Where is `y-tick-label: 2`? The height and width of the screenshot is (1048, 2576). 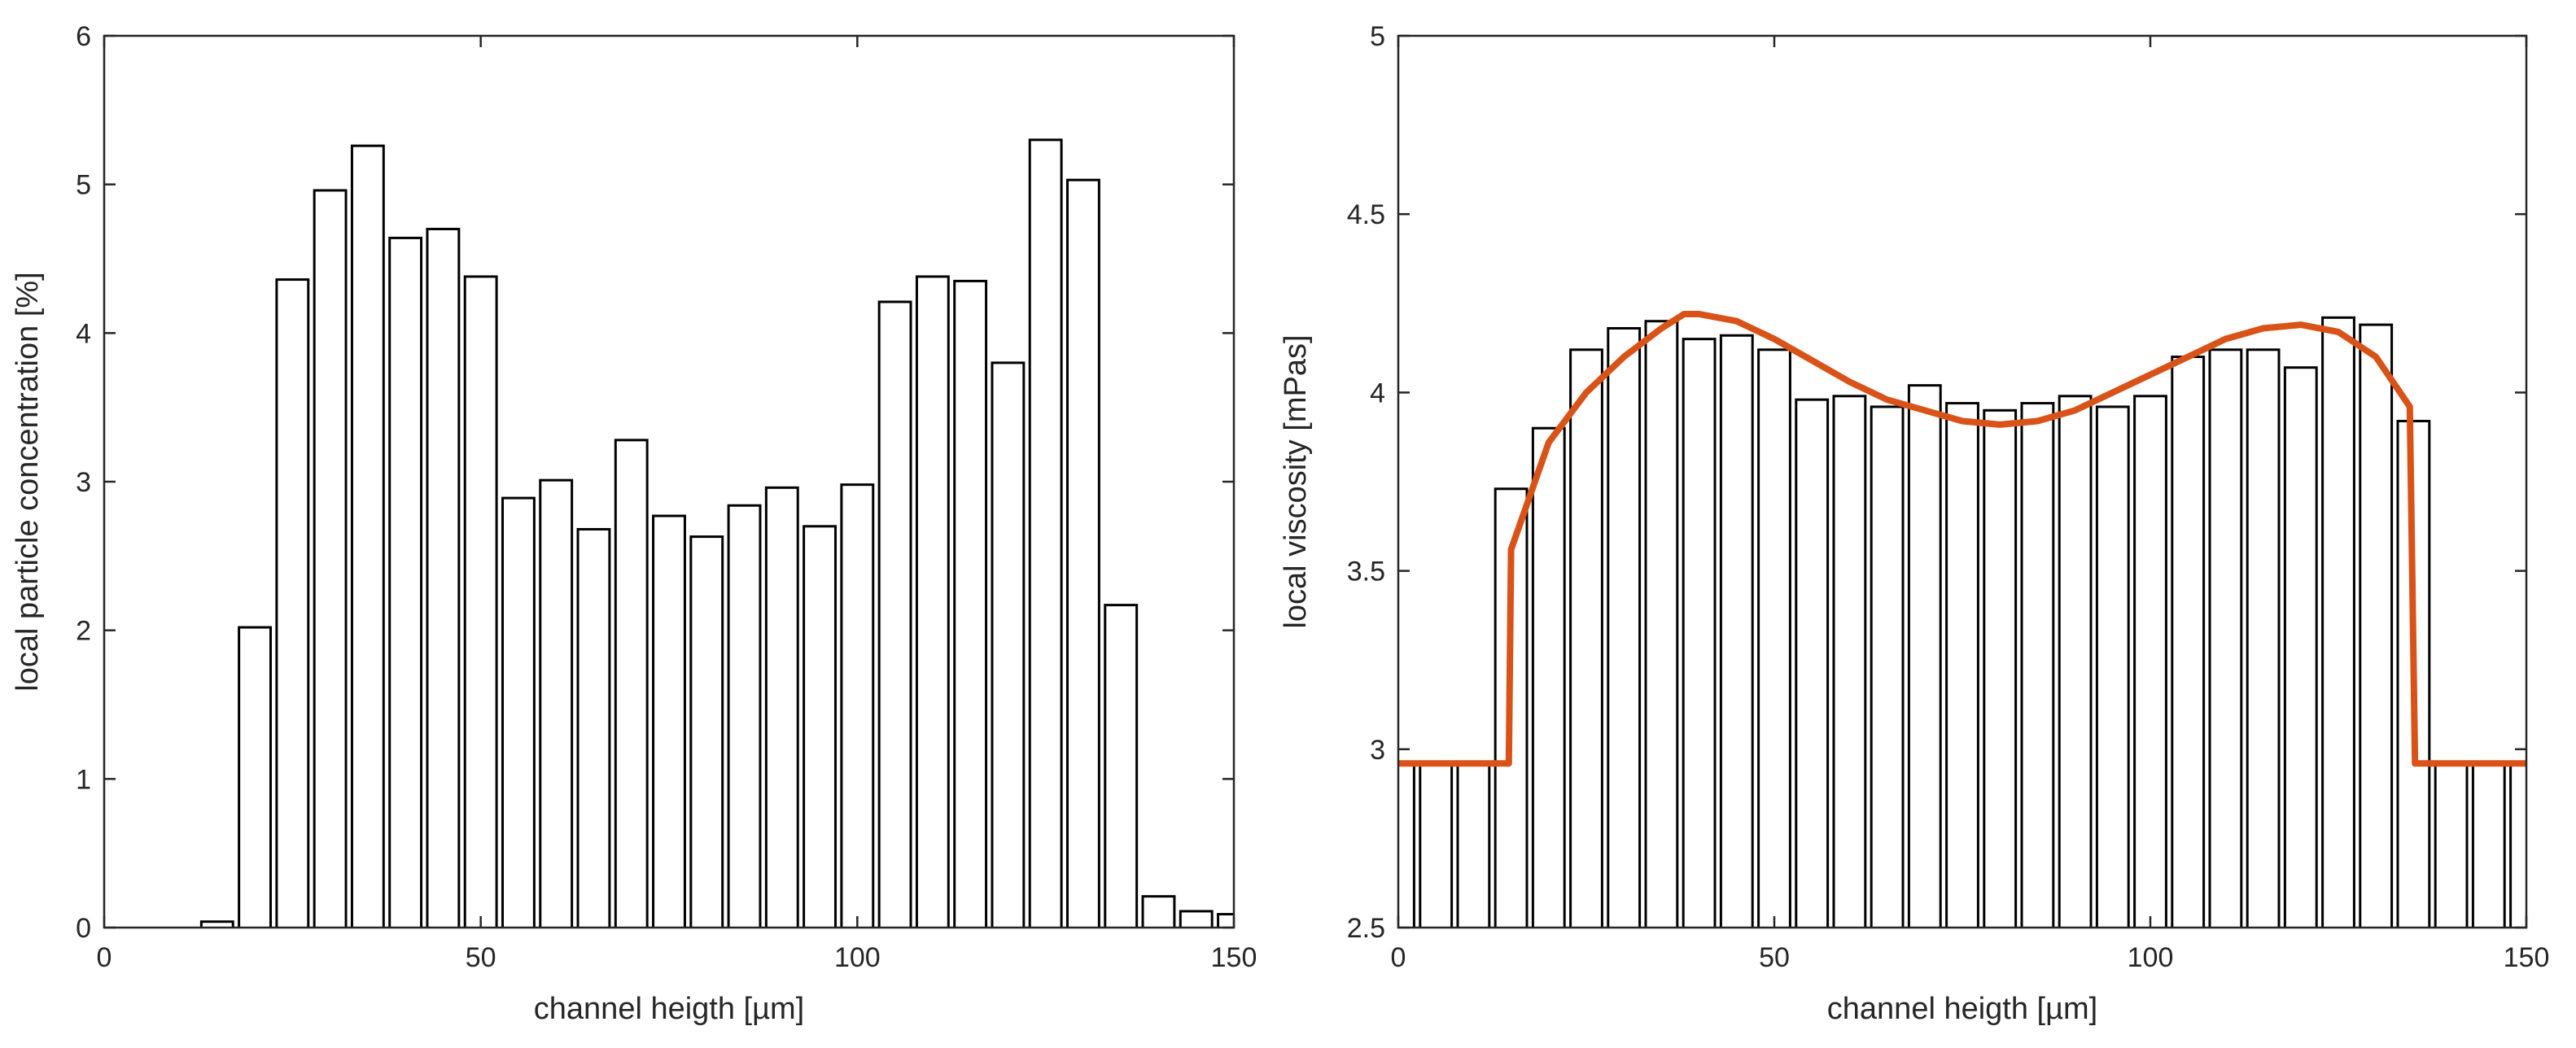
y-tick-label: 2 is located at coordinates (83, 631).